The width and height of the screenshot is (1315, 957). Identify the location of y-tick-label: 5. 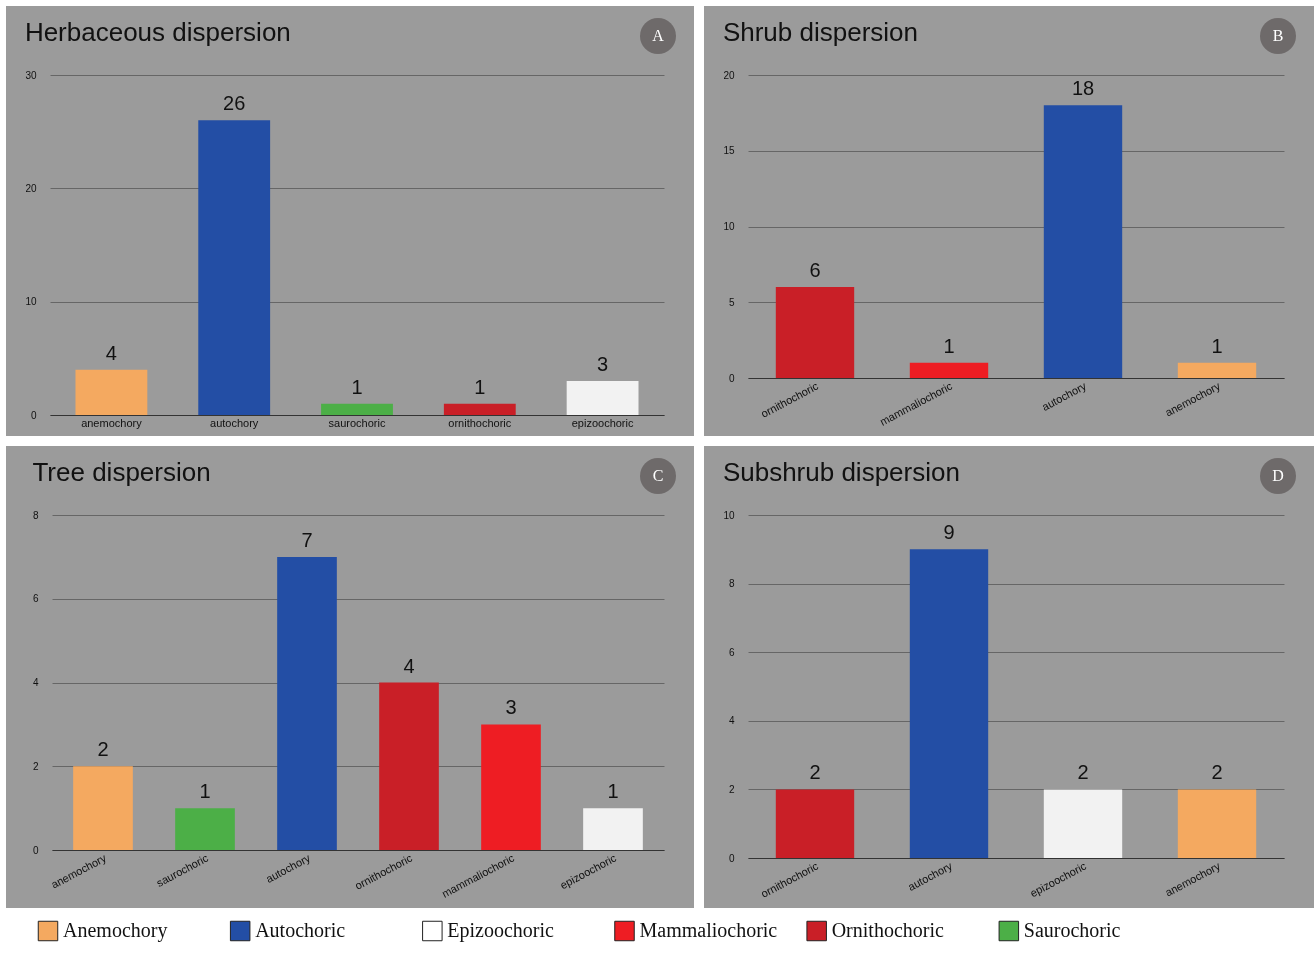
(731, 302).